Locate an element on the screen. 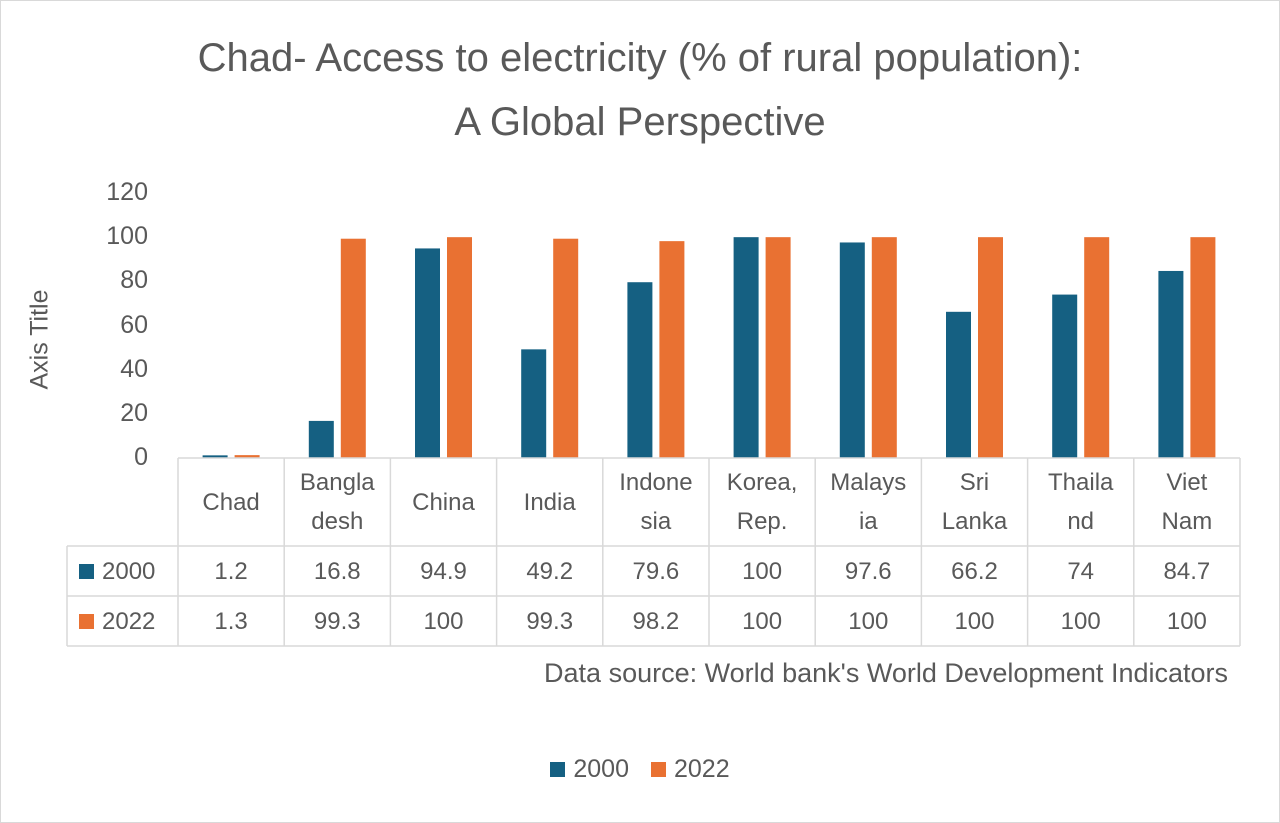 The width and height of the screenshot is (1280, 823). category-label-line: Indone is located at coordinates (656, 482).